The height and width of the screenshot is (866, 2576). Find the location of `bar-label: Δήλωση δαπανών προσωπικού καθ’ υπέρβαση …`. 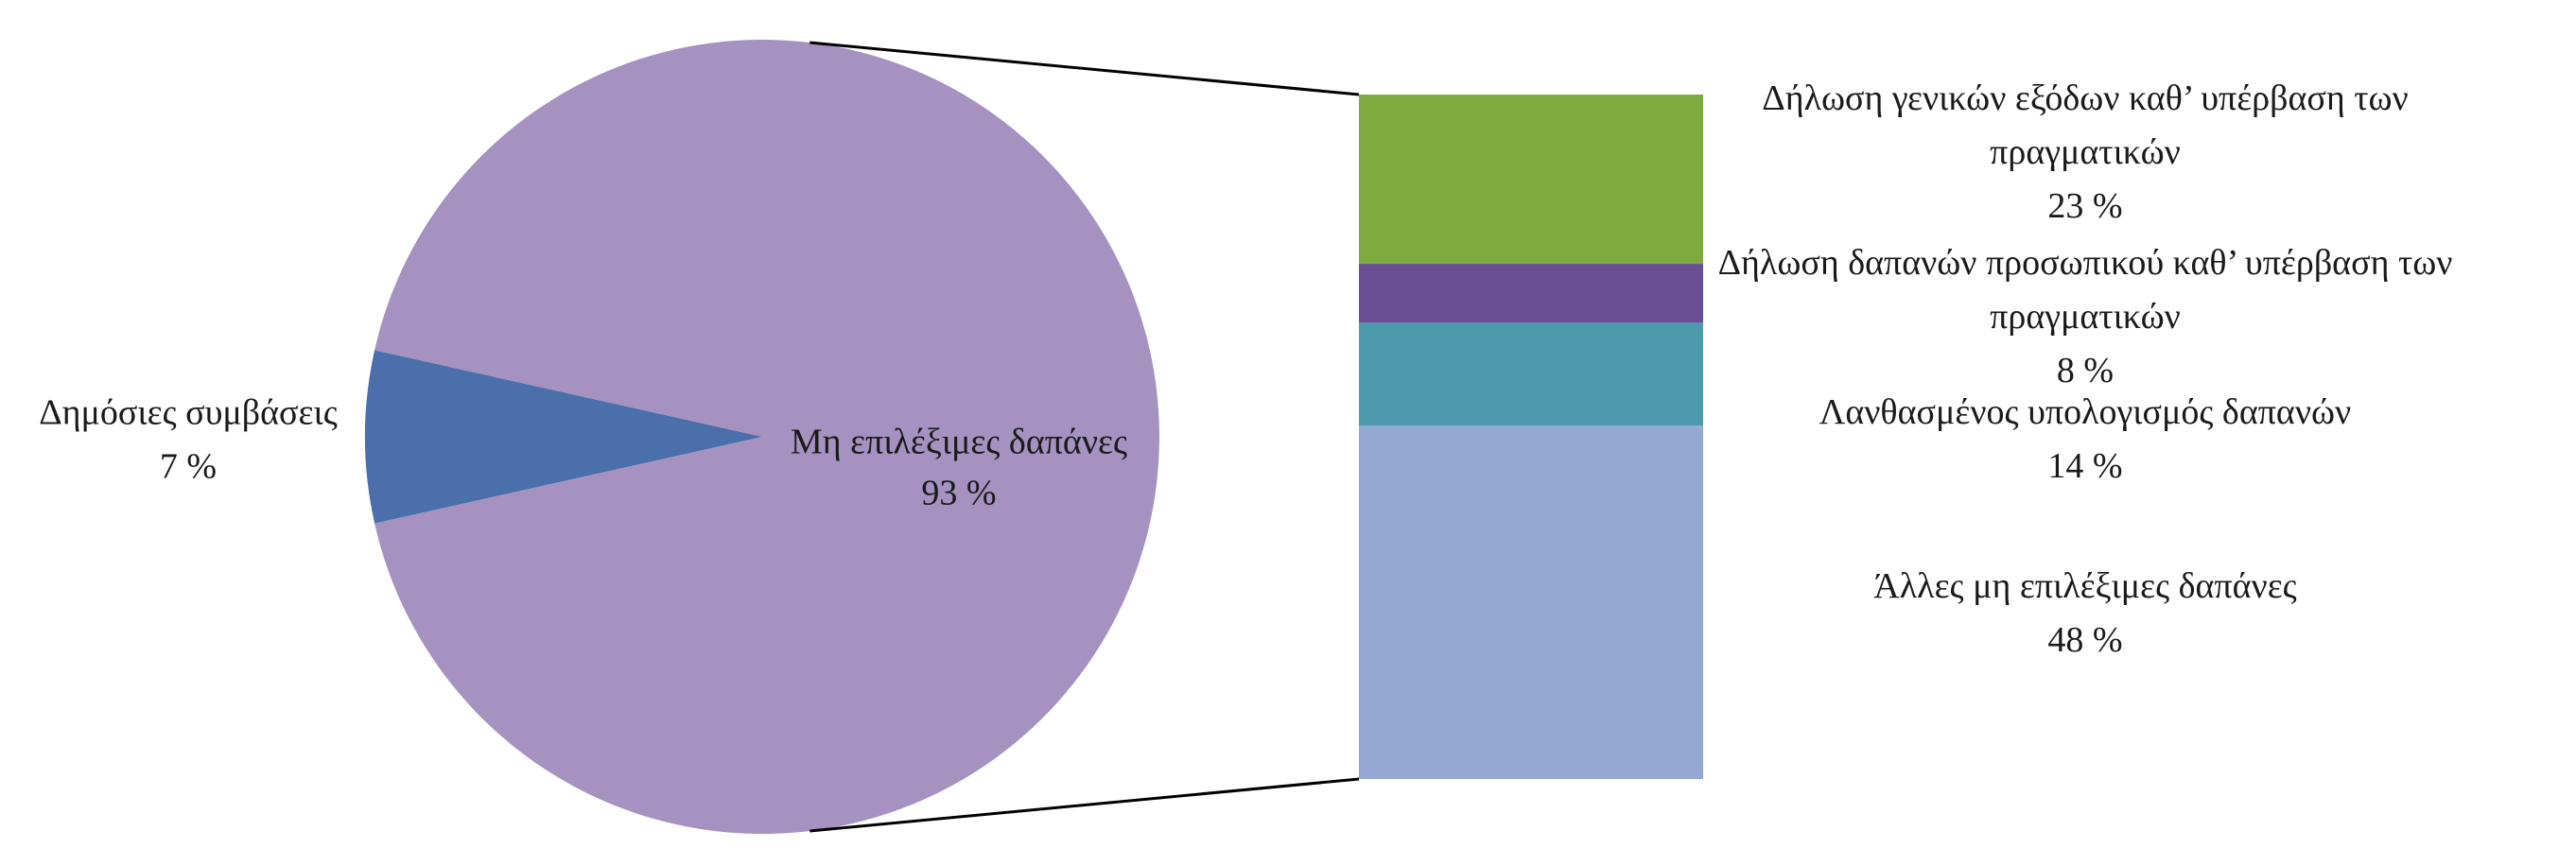

bar-label: Δήλωση δαπανών προσωπικού καθ’ υπέρβαση … is located at coordinates (2085, 317).